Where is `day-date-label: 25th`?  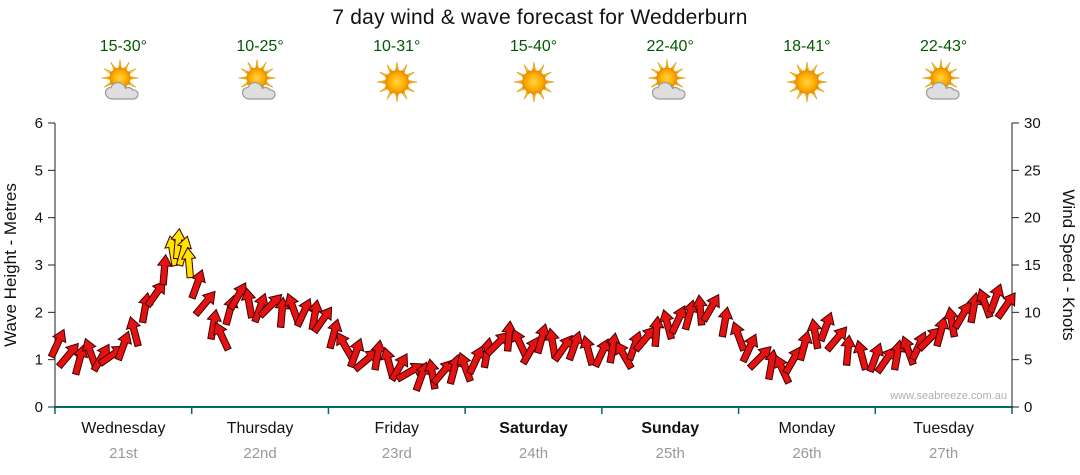
day-date-label: 25th is located at coordinates (670, 453).